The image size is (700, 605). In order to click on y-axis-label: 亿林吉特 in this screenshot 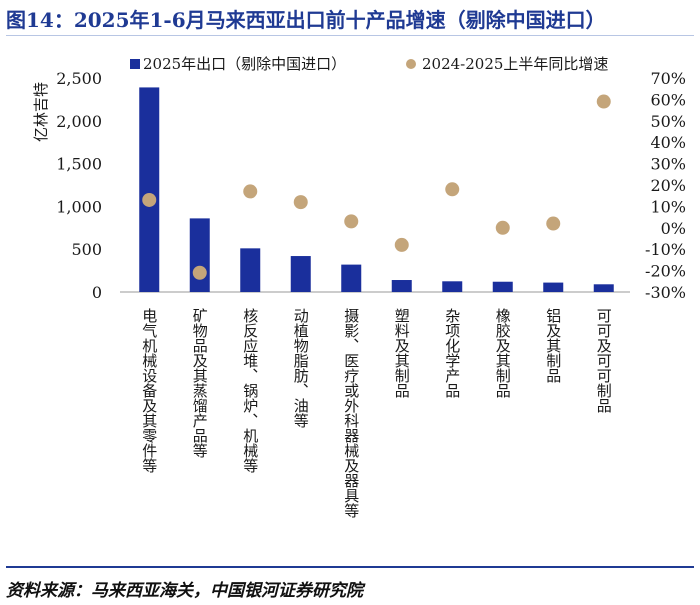, I will do `click(41, 112)`.